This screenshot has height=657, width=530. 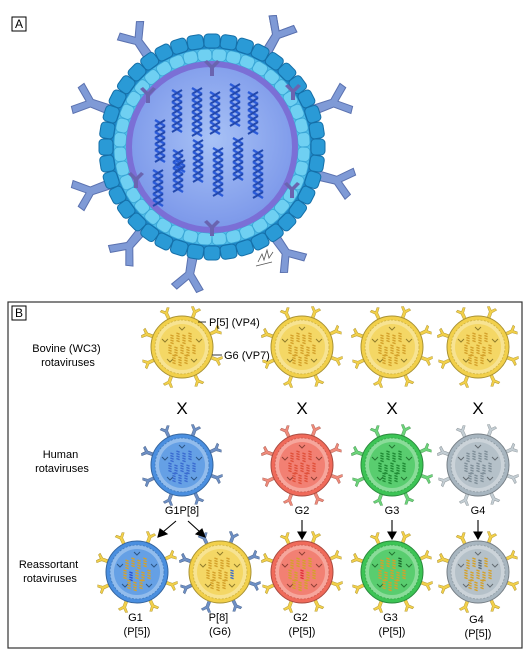 I want to click on reassortant-label-4: G3 (P[5]), so click(x=392, y=625).